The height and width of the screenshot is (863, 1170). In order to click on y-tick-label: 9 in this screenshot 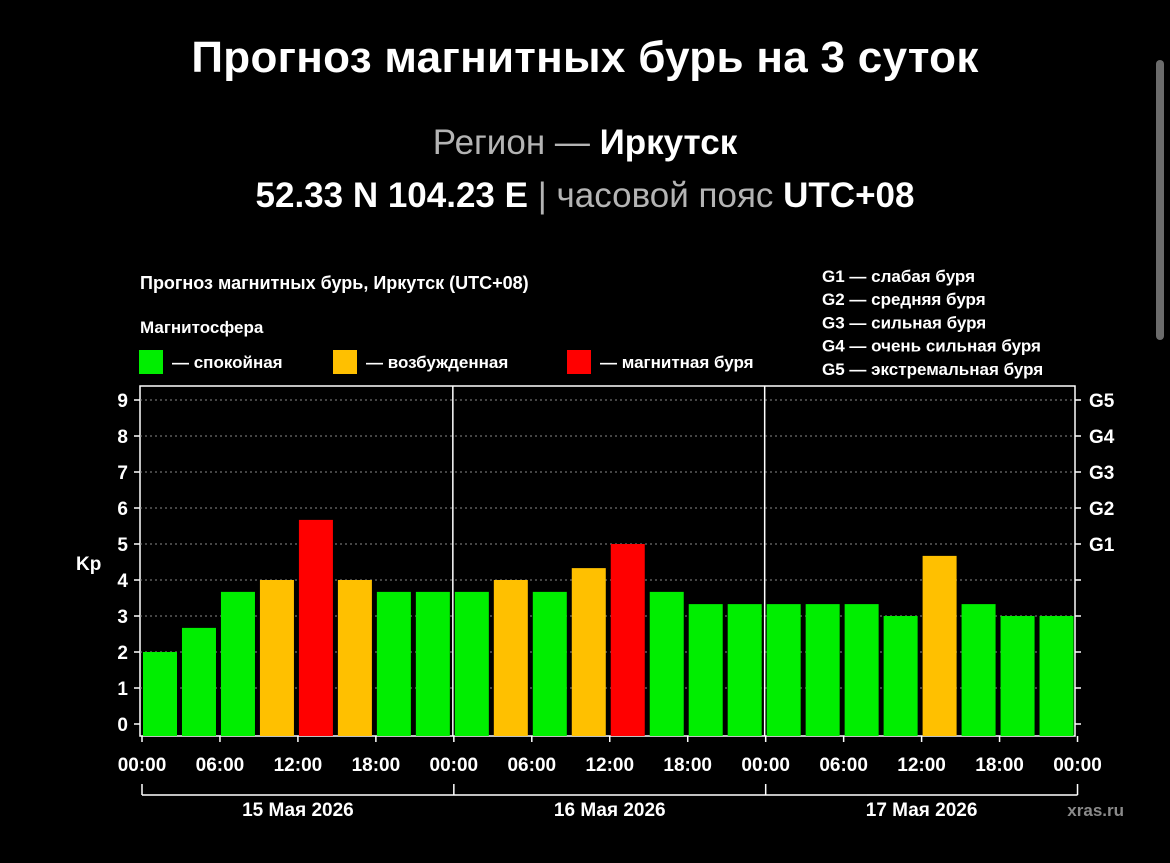, I will do `click(122, 401)`.